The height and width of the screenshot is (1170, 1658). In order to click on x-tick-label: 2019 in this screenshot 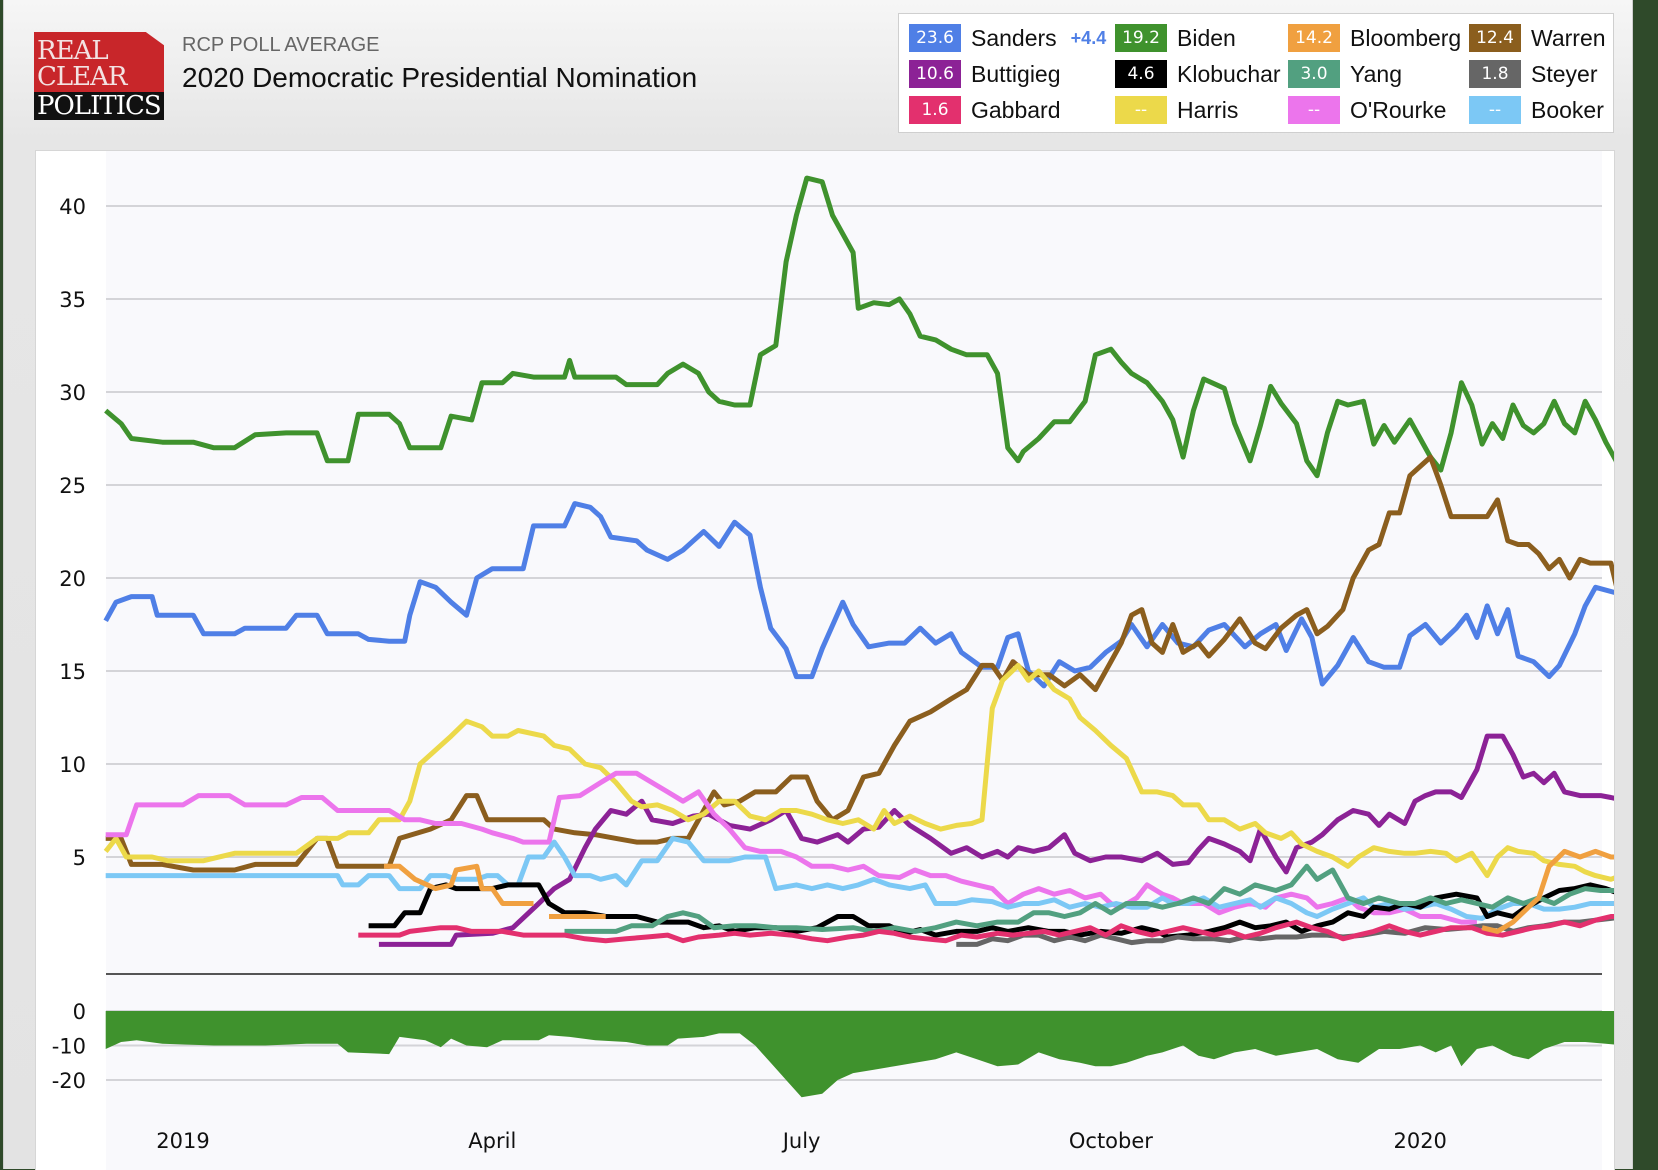, I will do `click(182, 1141)`.